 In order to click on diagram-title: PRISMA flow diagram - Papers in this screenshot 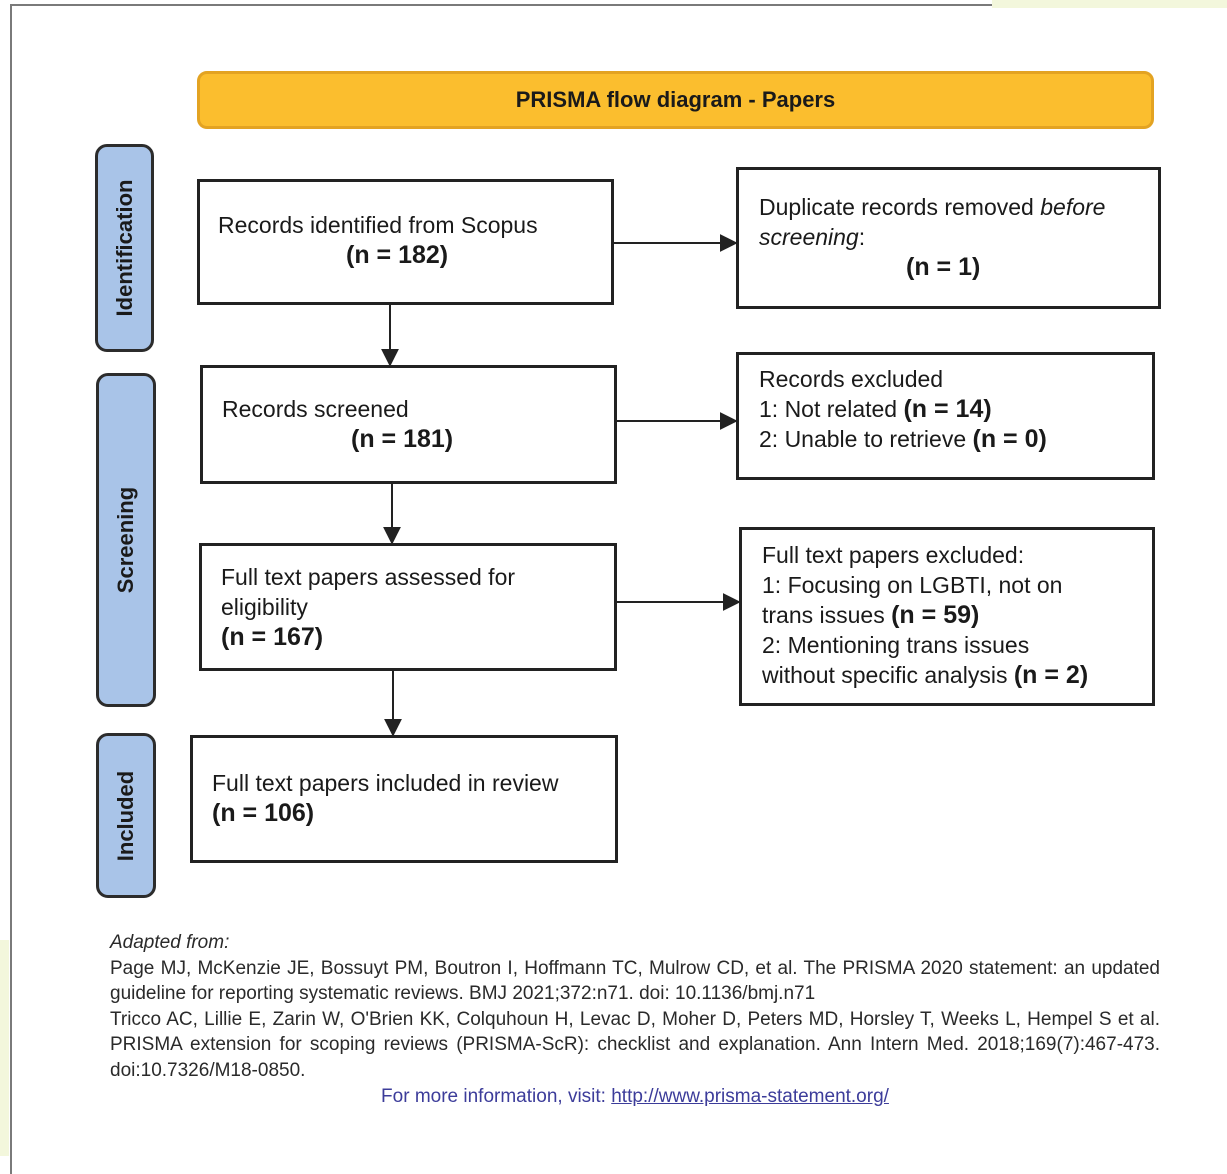, I will do `click(675, 100)`.